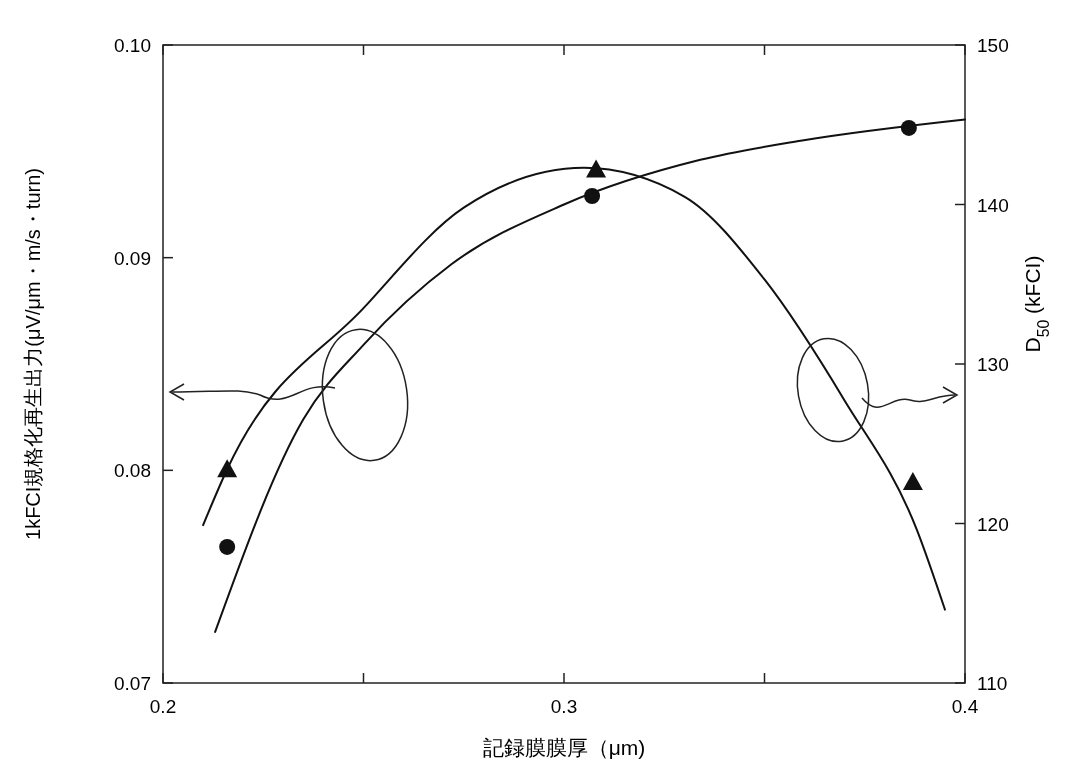 This screenshot has width=1073, height=768. What do you see at coordinates (993, 524) in the screenshot?
I see `y2-tick-label: 120` at bounding box center [993, 524].